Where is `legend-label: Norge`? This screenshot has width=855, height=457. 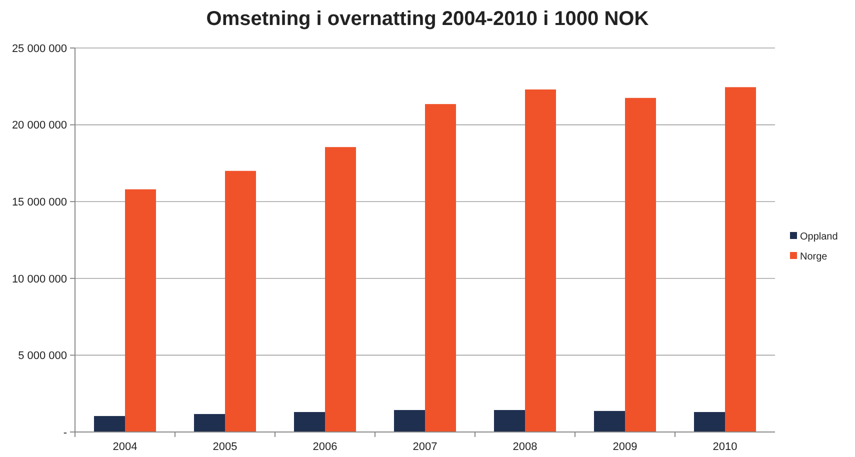
legend-label: Norge is located at coordinates (814, 257).